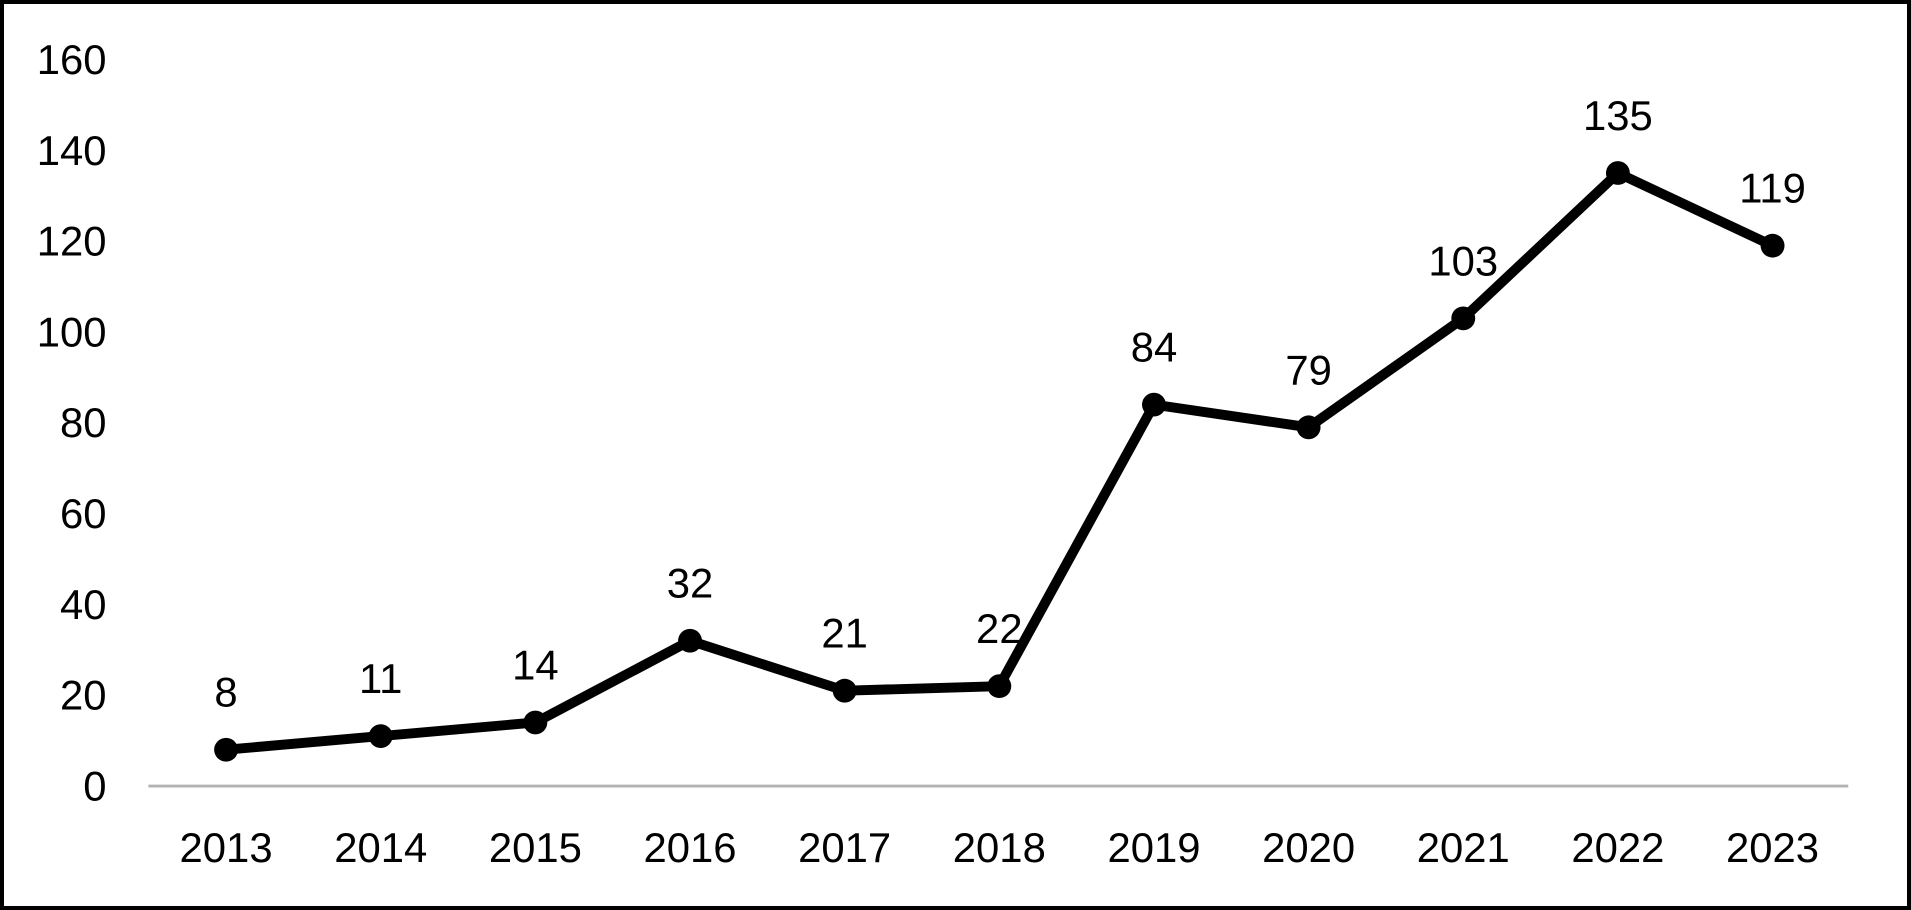 The height and width of the screenshot is (910, 1911). I want to click on data-point-label: 11, so click(380, 678).